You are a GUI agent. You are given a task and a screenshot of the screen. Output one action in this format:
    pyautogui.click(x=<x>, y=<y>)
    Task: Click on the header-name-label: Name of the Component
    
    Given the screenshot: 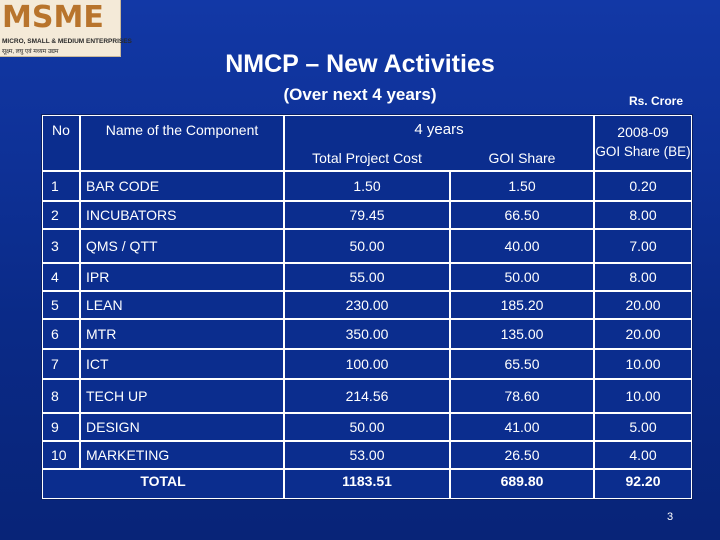 What is the action you would take?
    pyautogui.click(x=182, y=130)
    